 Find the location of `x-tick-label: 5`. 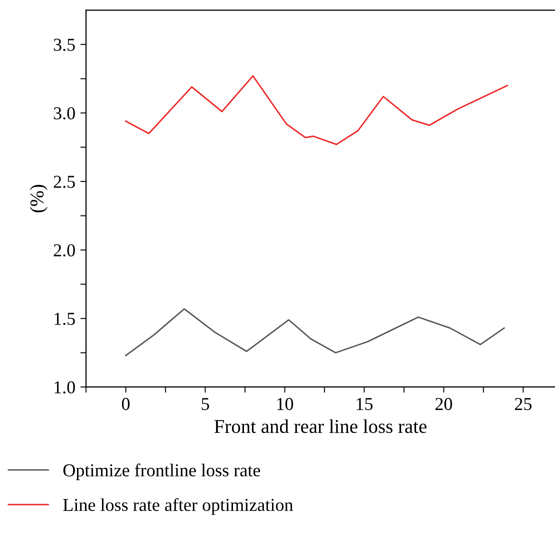

x-tick-label: 5 is located at coordinates (206, 404).